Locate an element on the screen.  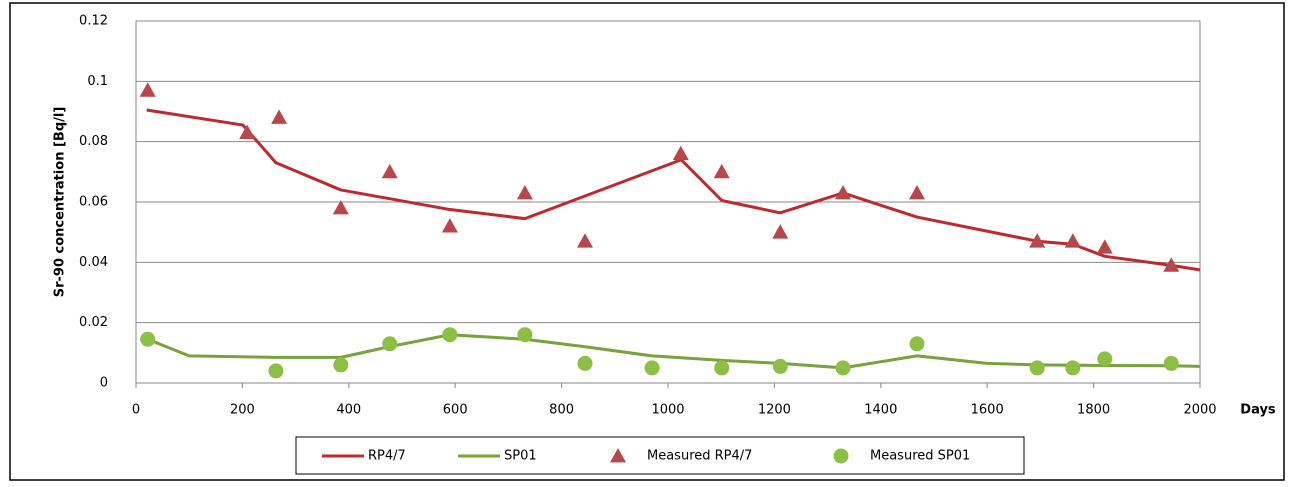
x-tick-label: 0 is located at coordinates (136, 410).